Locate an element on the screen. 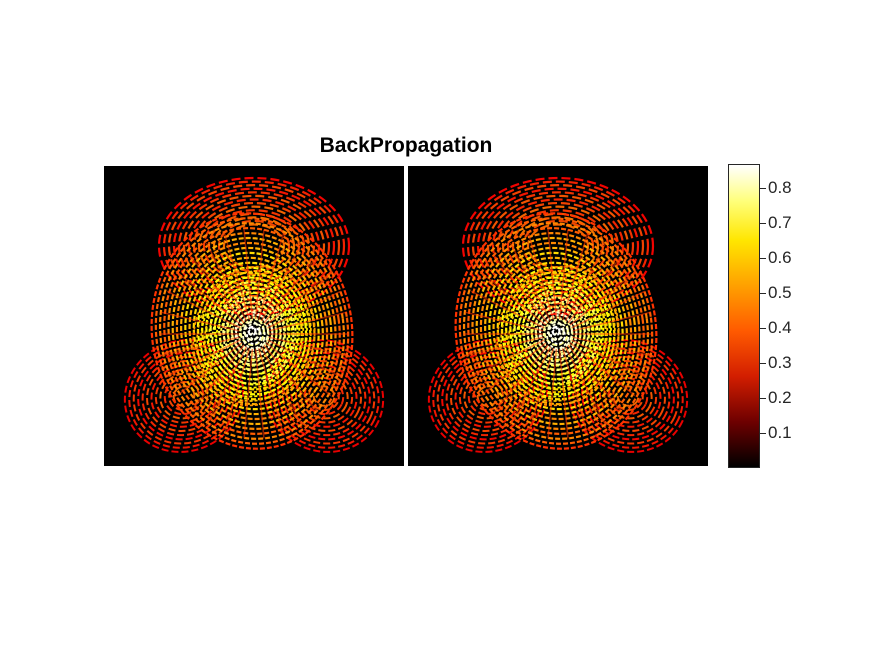 The height and width of the screenshot is (656, 875). colorbar-tick-label: 0.6 is located at coordinates (780, 257).